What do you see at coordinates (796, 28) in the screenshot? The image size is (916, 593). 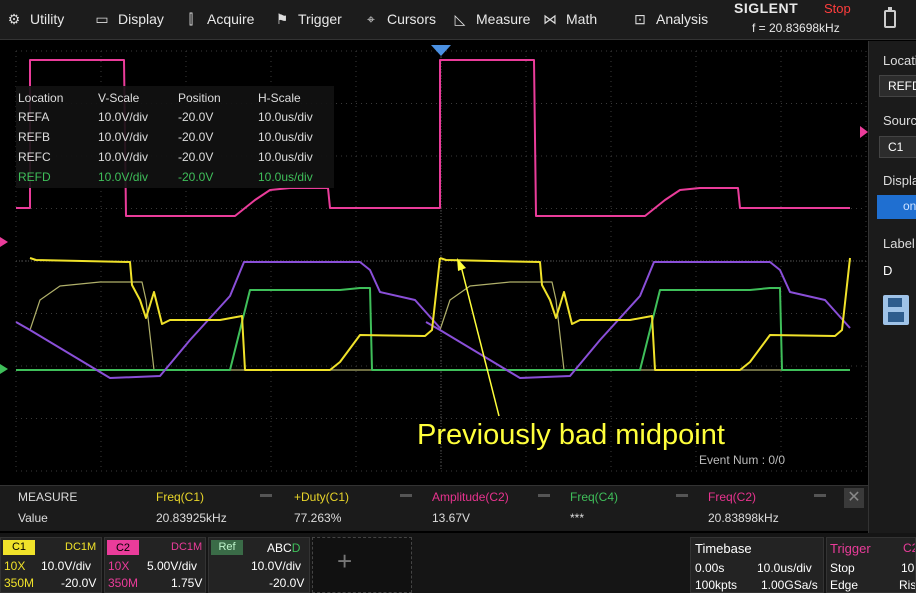 I see `frequency-counter: f = 20.83698kHz` at bounding box center [796, 28].